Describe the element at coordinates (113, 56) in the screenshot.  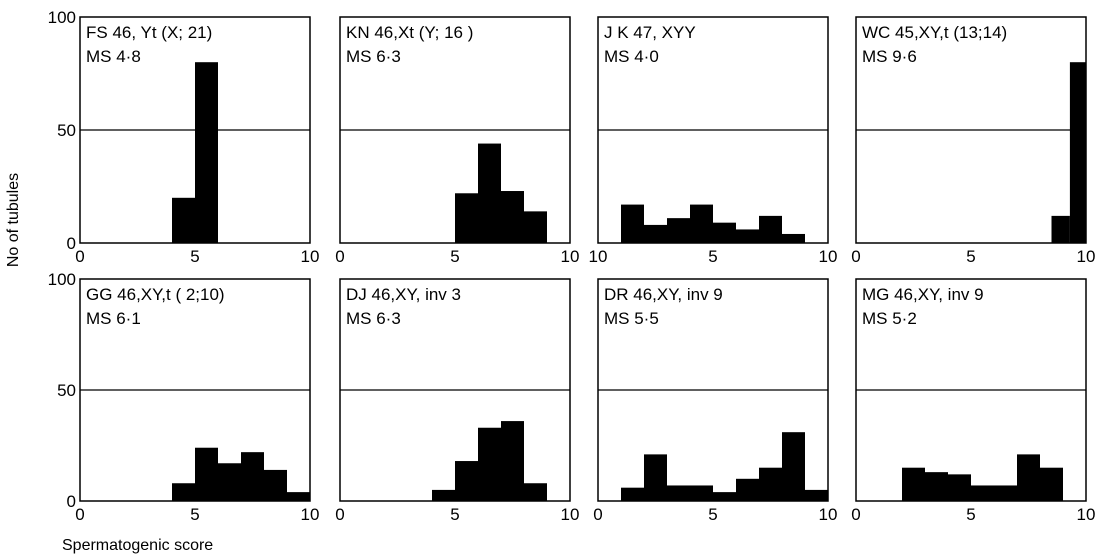
I see `panel-mean-score: MS 4·8` at that location.